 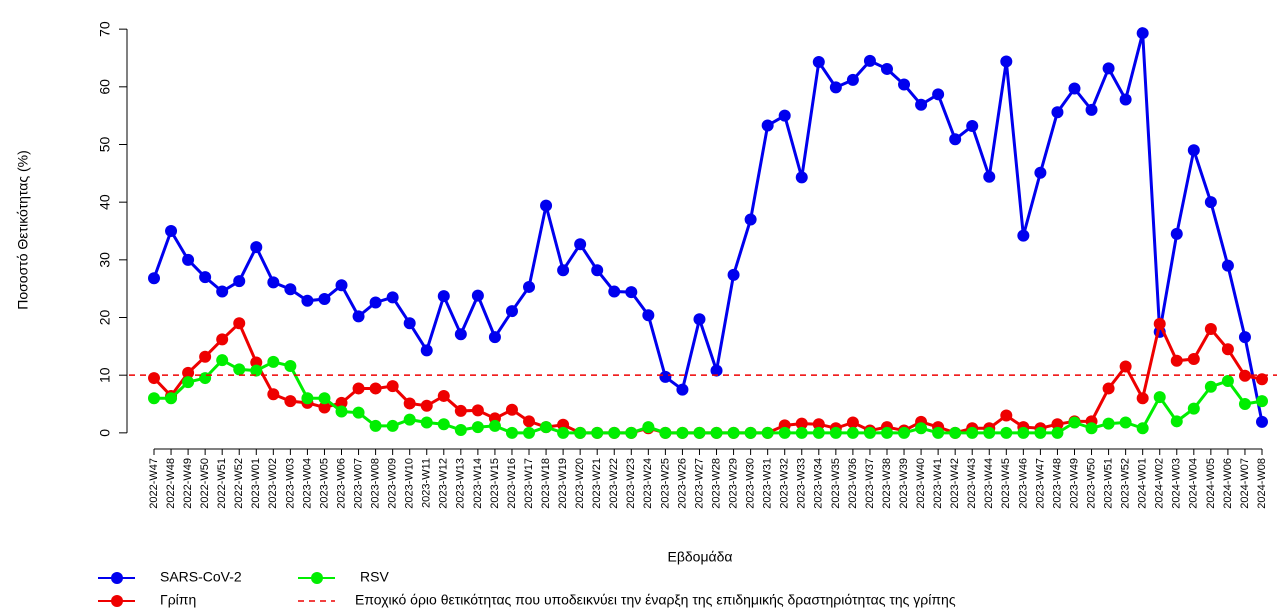 What do you see at coordinates (597, 483) in the screenshot?
I see `x-tick-label: 2023-W21` at bounding box center [597, 483].